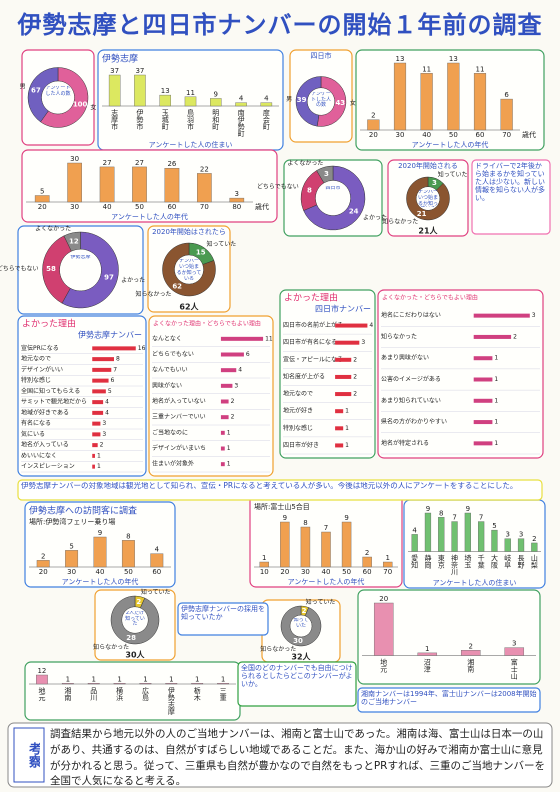 The image size is (560, 792). What do you see at coordinates (113, 380) in the screenshot?
I see `item-value: 6` at bounding box center [113, 380].